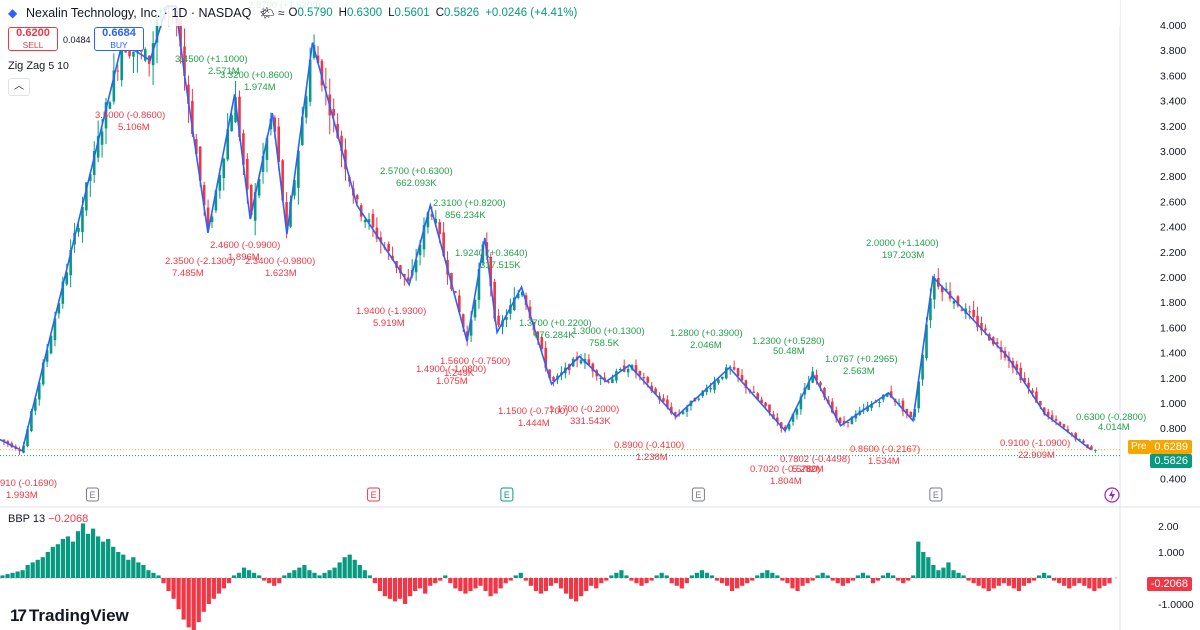  Describe the element at coordinates (1173, 379) in the screenshot. I see `price-axis-tick-label: 1.200` at that location.